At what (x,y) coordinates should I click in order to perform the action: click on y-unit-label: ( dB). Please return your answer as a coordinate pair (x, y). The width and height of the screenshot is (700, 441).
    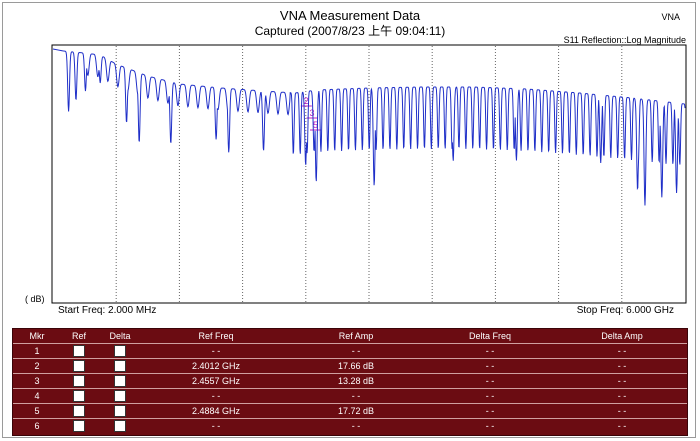
    Looking at the image, I should click on (35, 299).